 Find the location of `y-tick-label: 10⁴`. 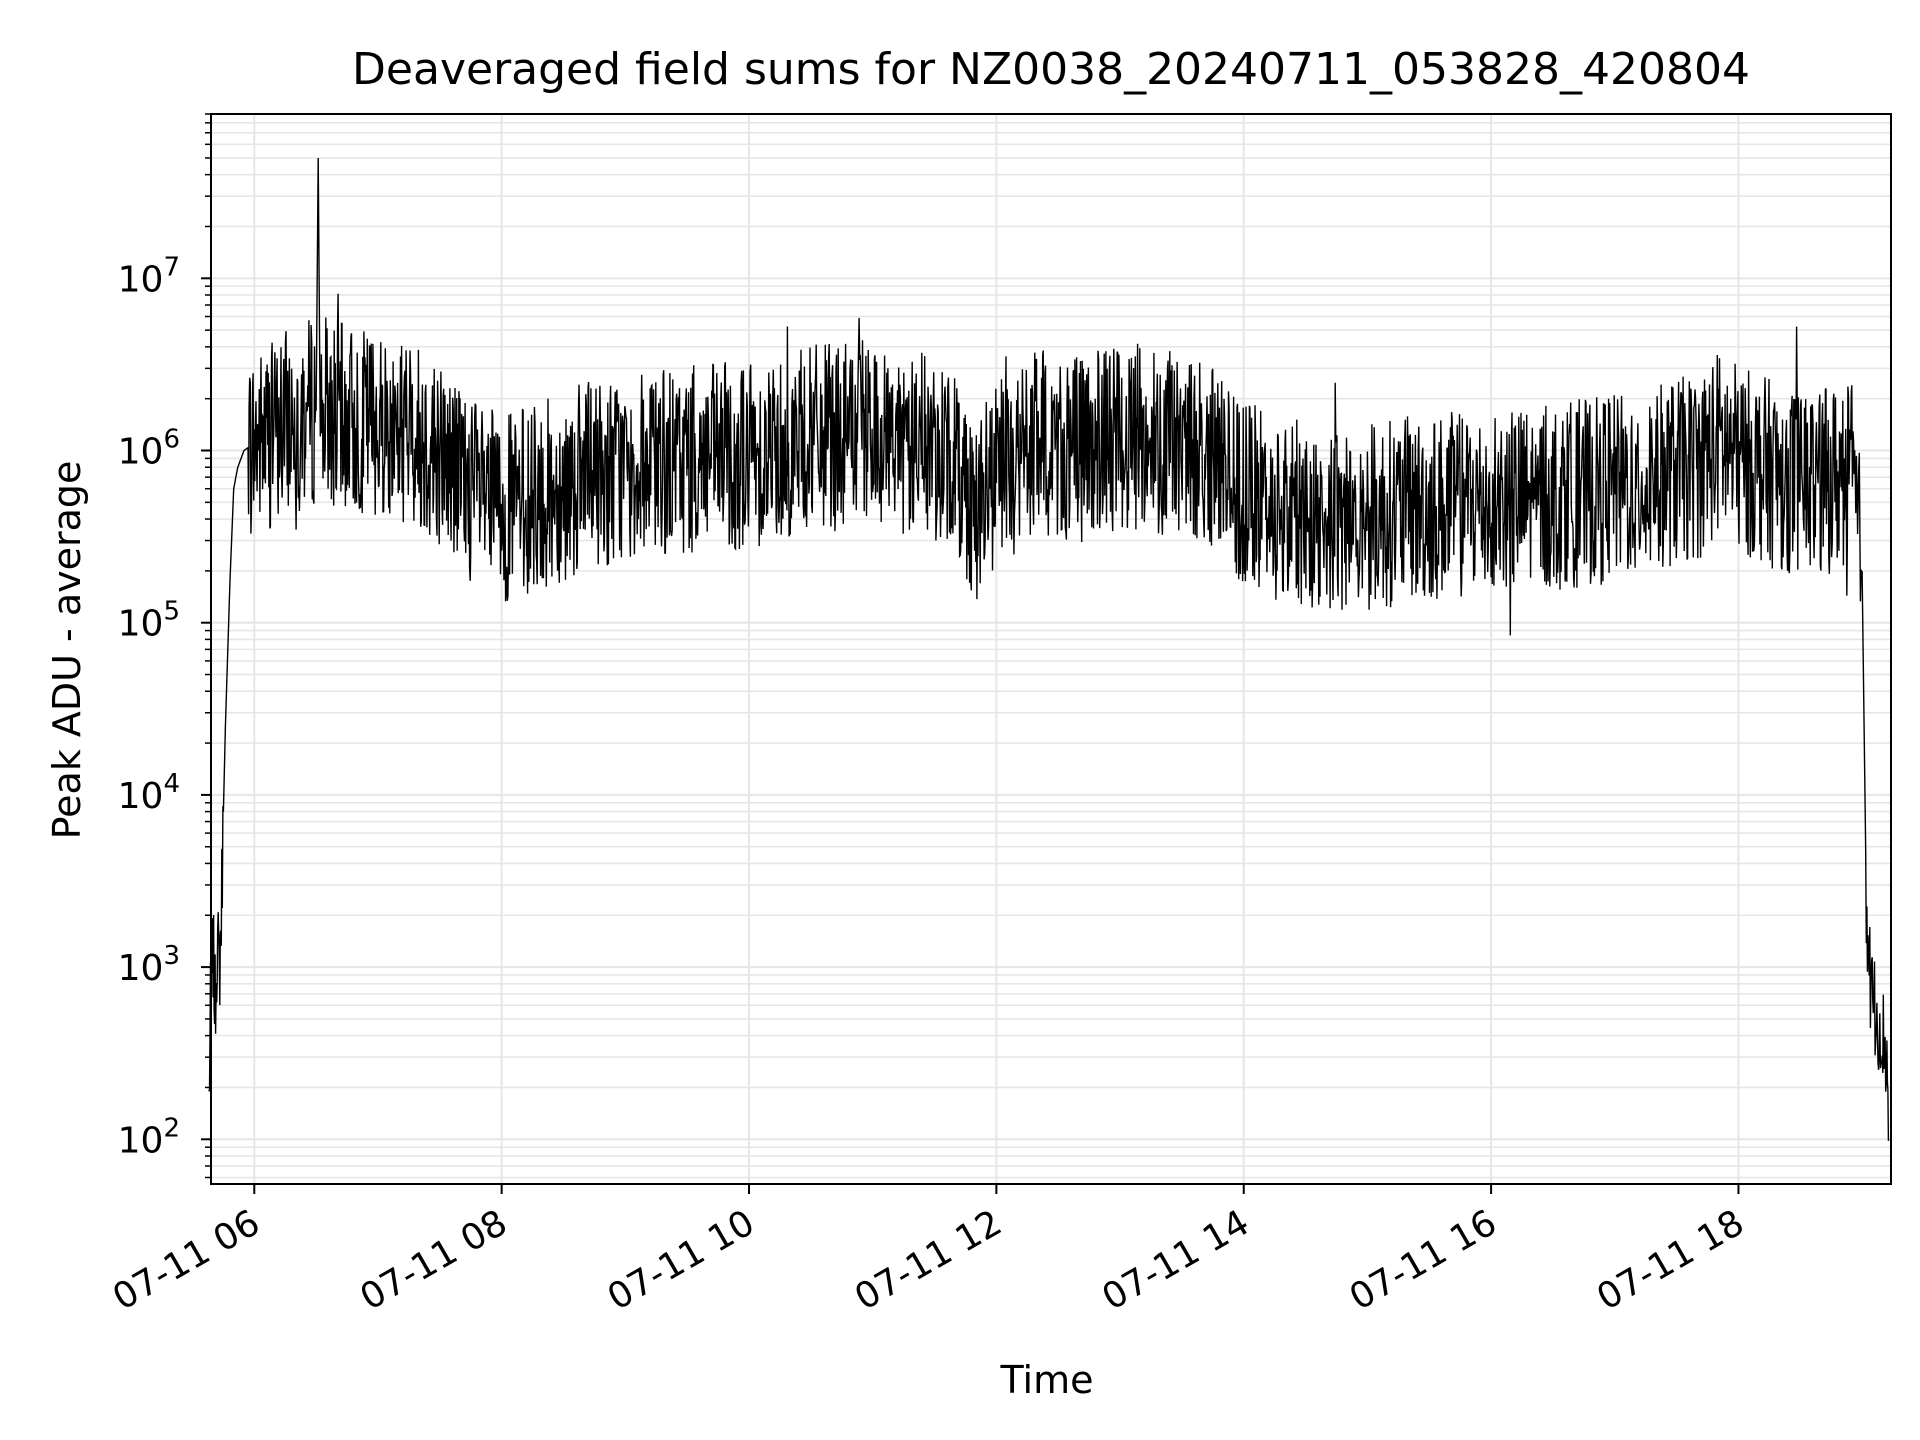

y-tick-label: 10⁴ is located at coordinates (149, 793).